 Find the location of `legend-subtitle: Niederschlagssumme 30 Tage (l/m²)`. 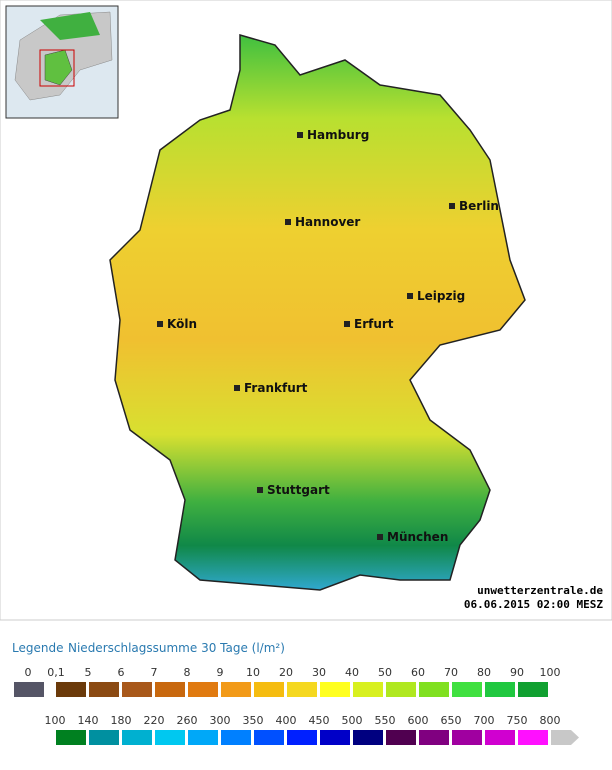

legend-subtitle: Niederschlagssumme 30 Tage (l/m²) is located at coordinates (176, 648).